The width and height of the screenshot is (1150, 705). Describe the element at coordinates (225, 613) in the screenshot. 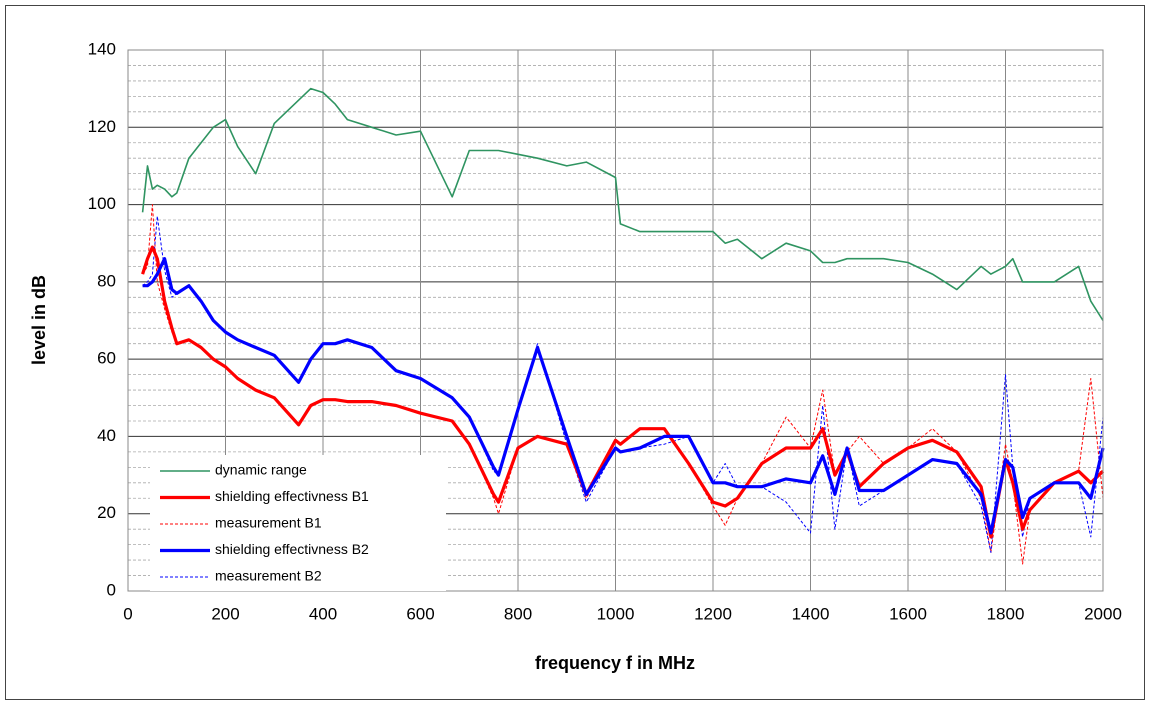

I see `x-tick-label: 200` at that location.